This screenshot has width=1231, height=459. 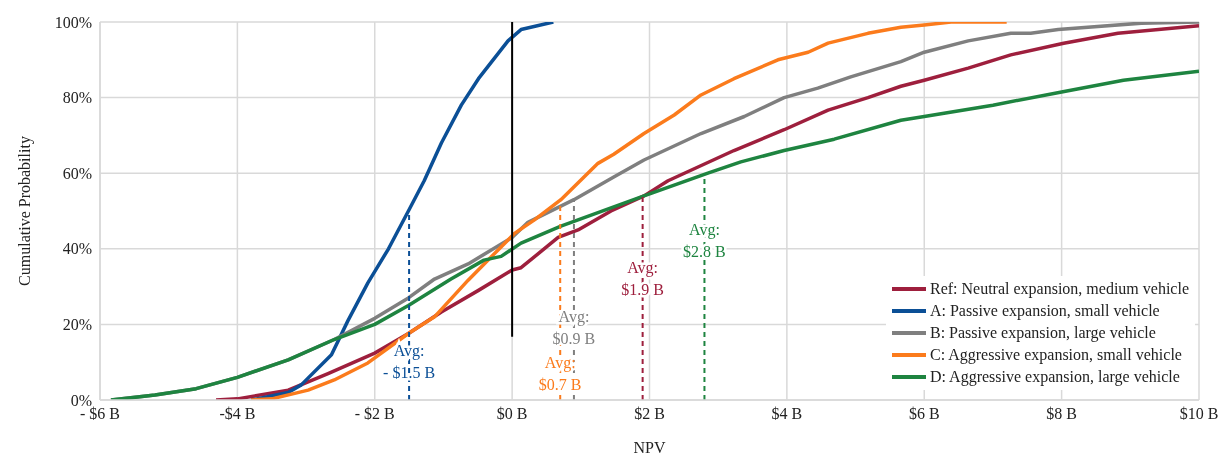 What do you see at coordinates (1059, 289) in the screenshot?
I see `legend-label: Ref: Neutral expansion, medium vehicle` at bounding box center [1059, 289].